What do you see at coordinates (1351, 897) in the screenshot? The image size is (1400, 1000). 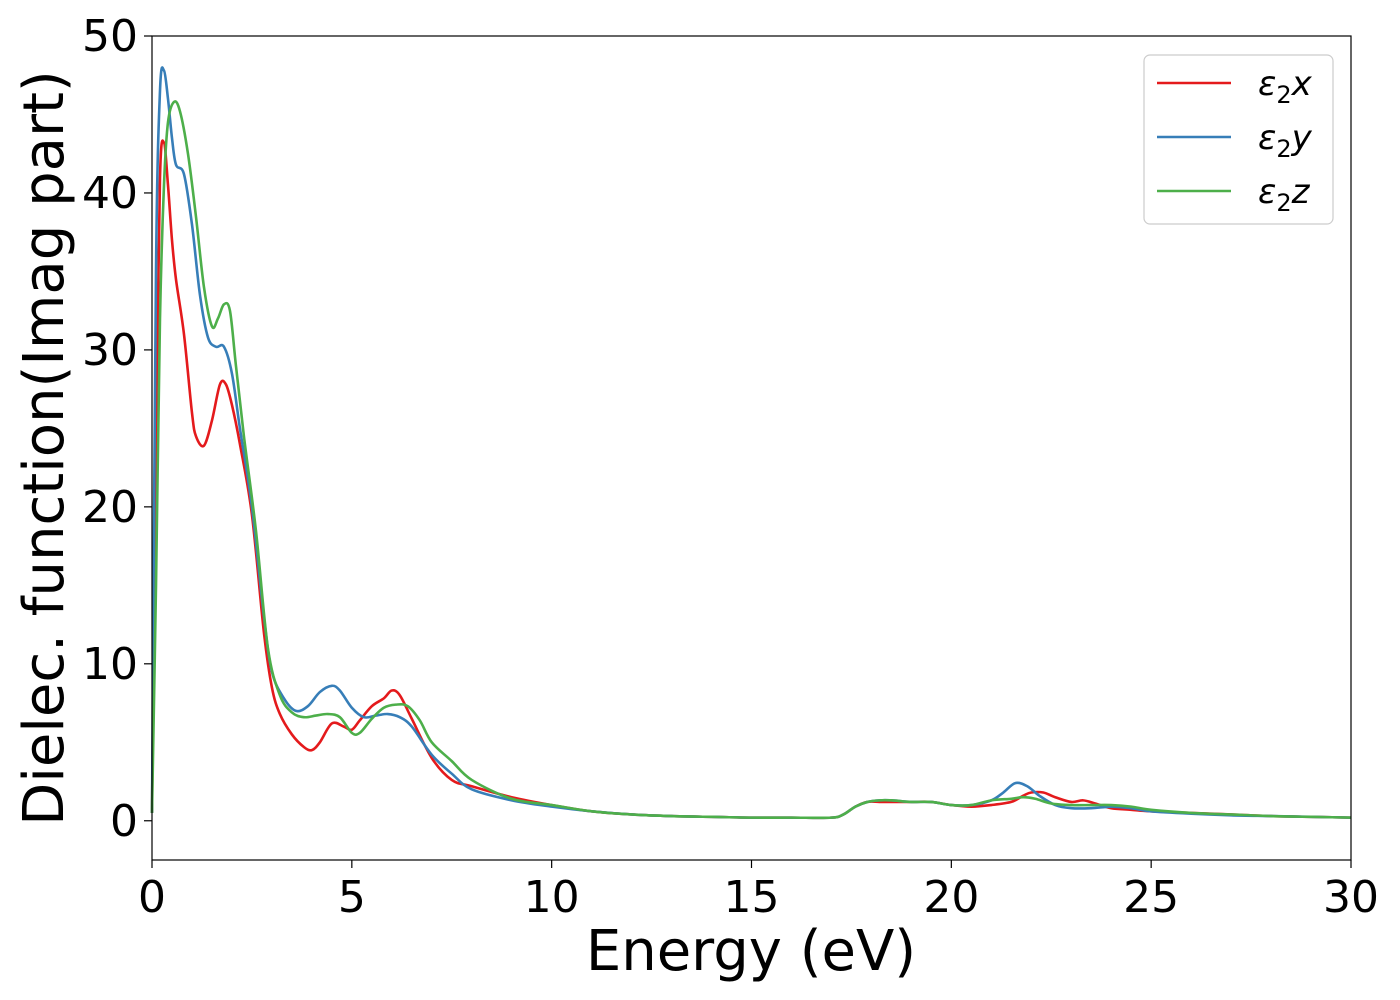 I see `x-tick-label: 30` at bounding box center [1351, 897].